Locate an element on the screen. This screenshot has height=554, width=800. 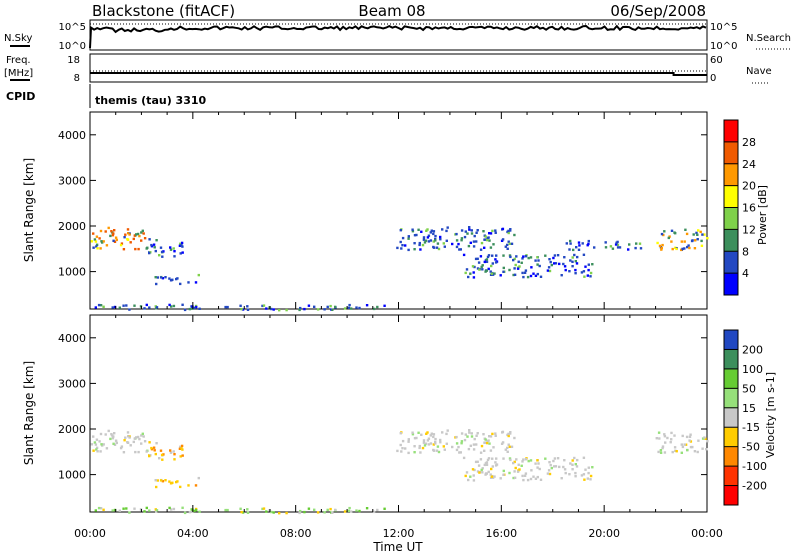
nsky-frame is located at coordinates (398, 35).